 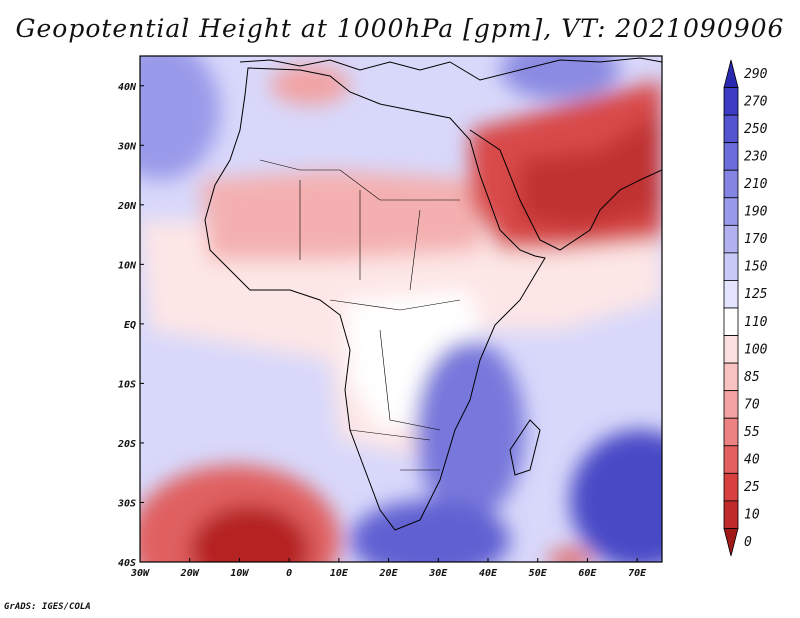 What do you see at coordinates (731, 542) in the screenshot?
I see `colorbar-bottom-arrow` at bounding box center [731, 542].